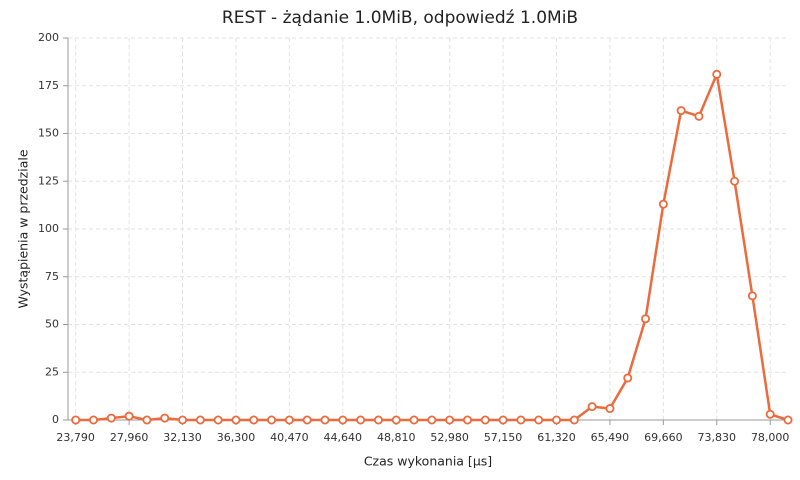  Describe the element at coordinates (48, 85) in the screenshot. I see `y-tick-label: 175` at that location.